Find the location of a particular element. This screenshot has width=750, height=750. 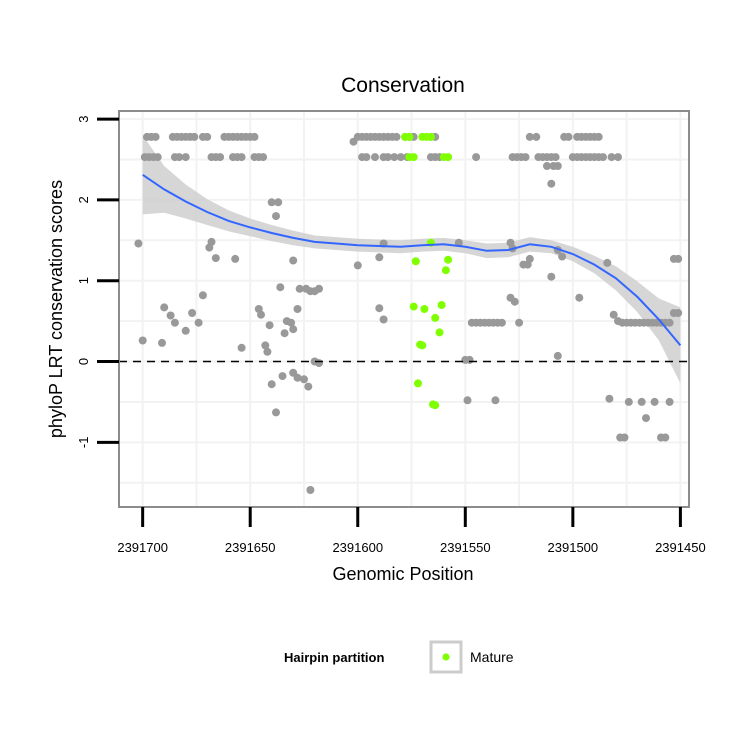

legend-key-mature is located at coordinates (446, 657).